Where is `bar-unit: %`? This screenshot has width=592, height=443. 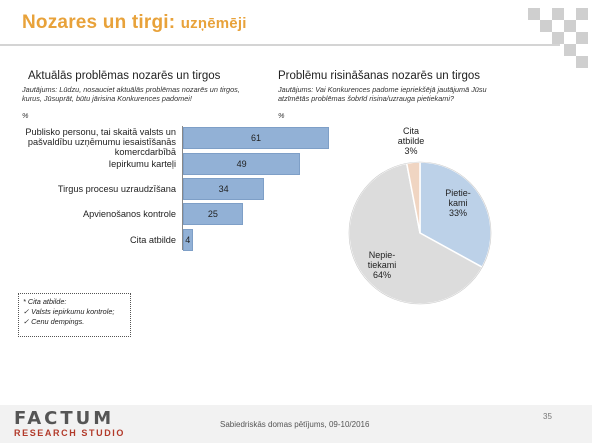
bar-unit: % is located at coordinates (25, 115).